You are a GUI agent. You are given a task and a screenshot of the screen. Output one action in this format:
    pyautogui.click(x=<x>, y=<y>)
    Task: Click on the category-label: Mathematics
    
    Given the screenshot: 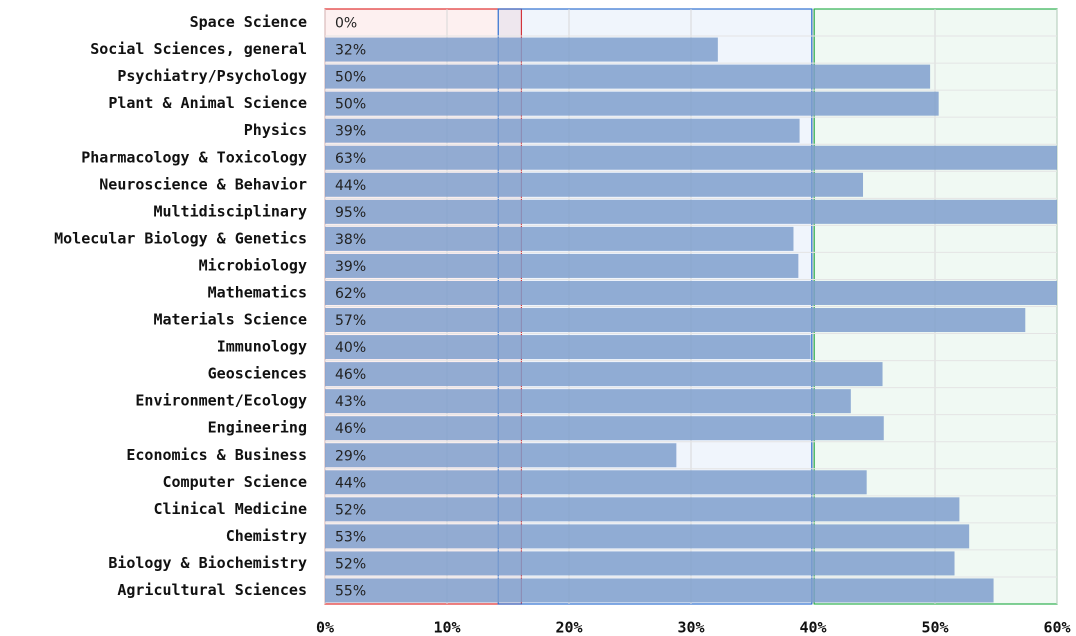 What is the action you would take?
    pyautogui.click(x=257, y=292)
    